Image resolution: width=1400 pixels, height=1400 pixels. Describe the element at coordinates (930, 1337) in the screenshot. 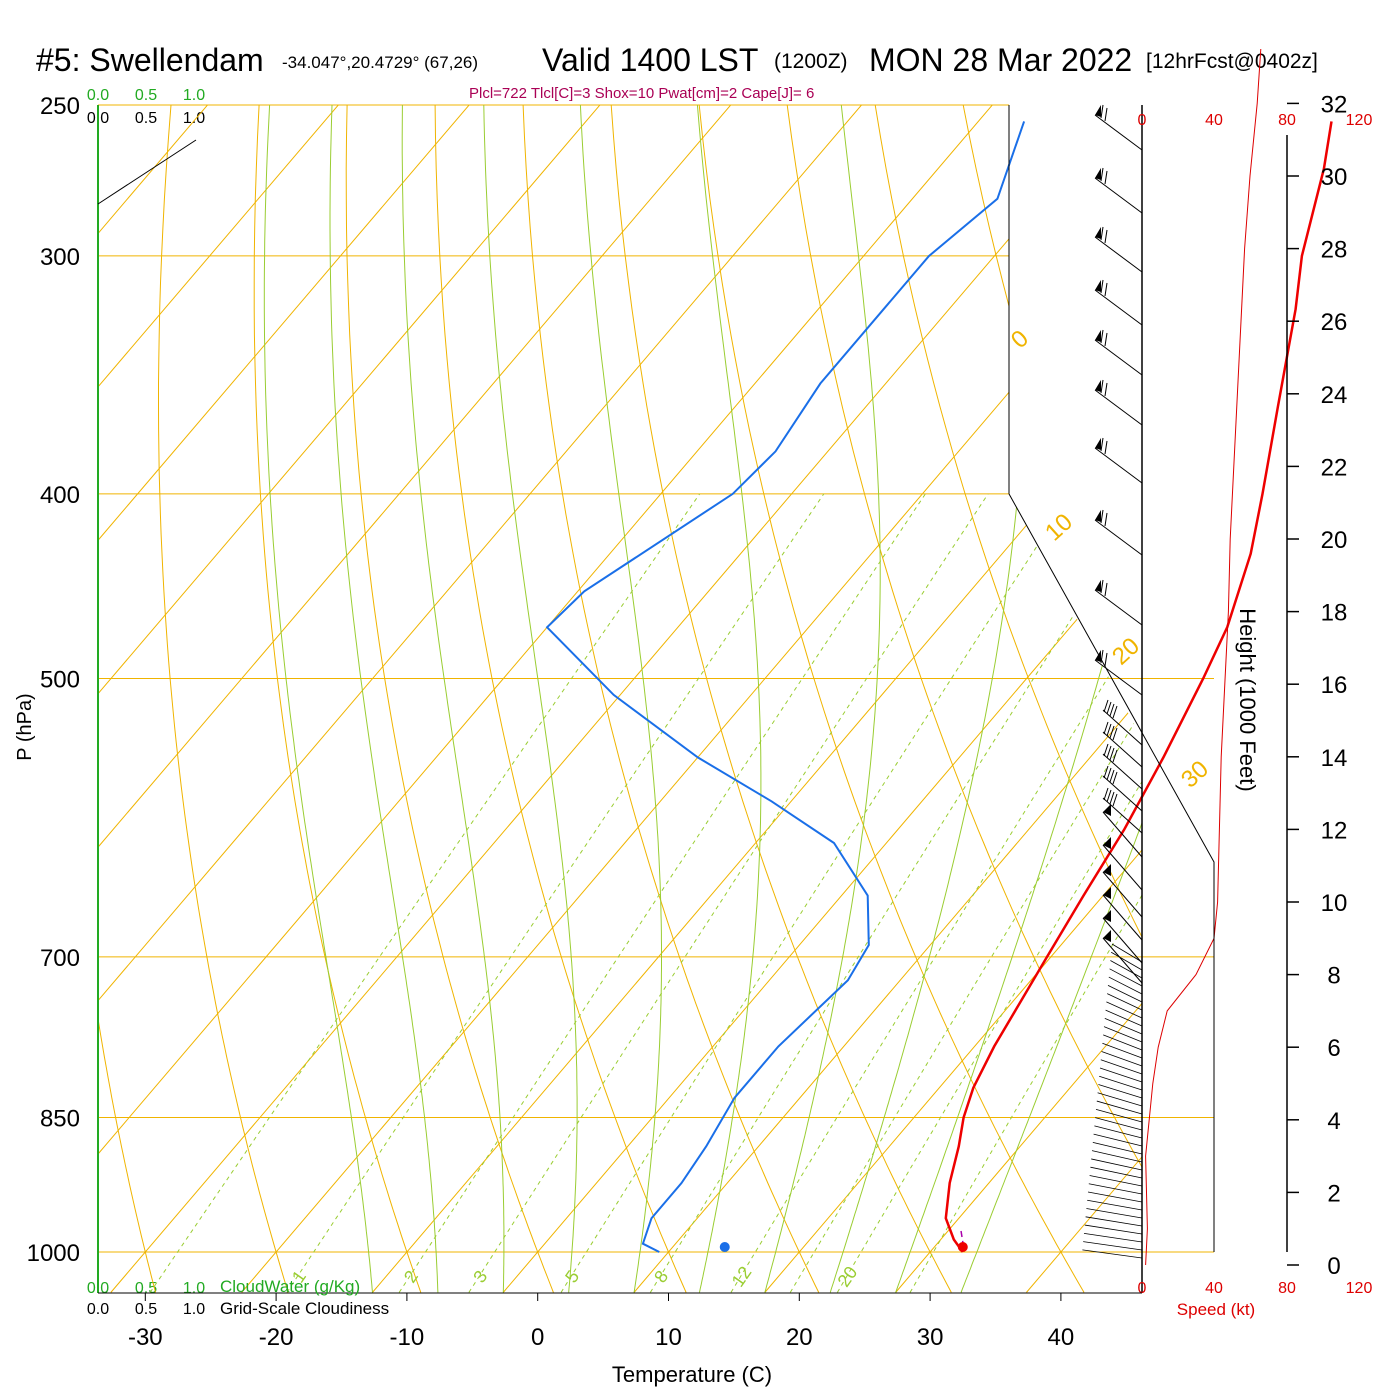

I see `temperature-tick-label: 30` at that location.